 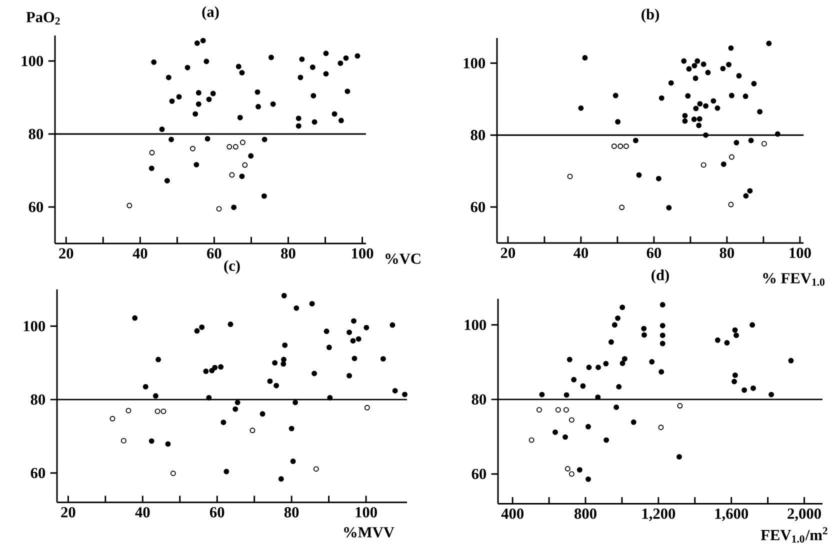 What do you see at coordinates (403, 259) in the screenshot?
I see `x-axis-title: %VC` at bounding box center [403, 259].